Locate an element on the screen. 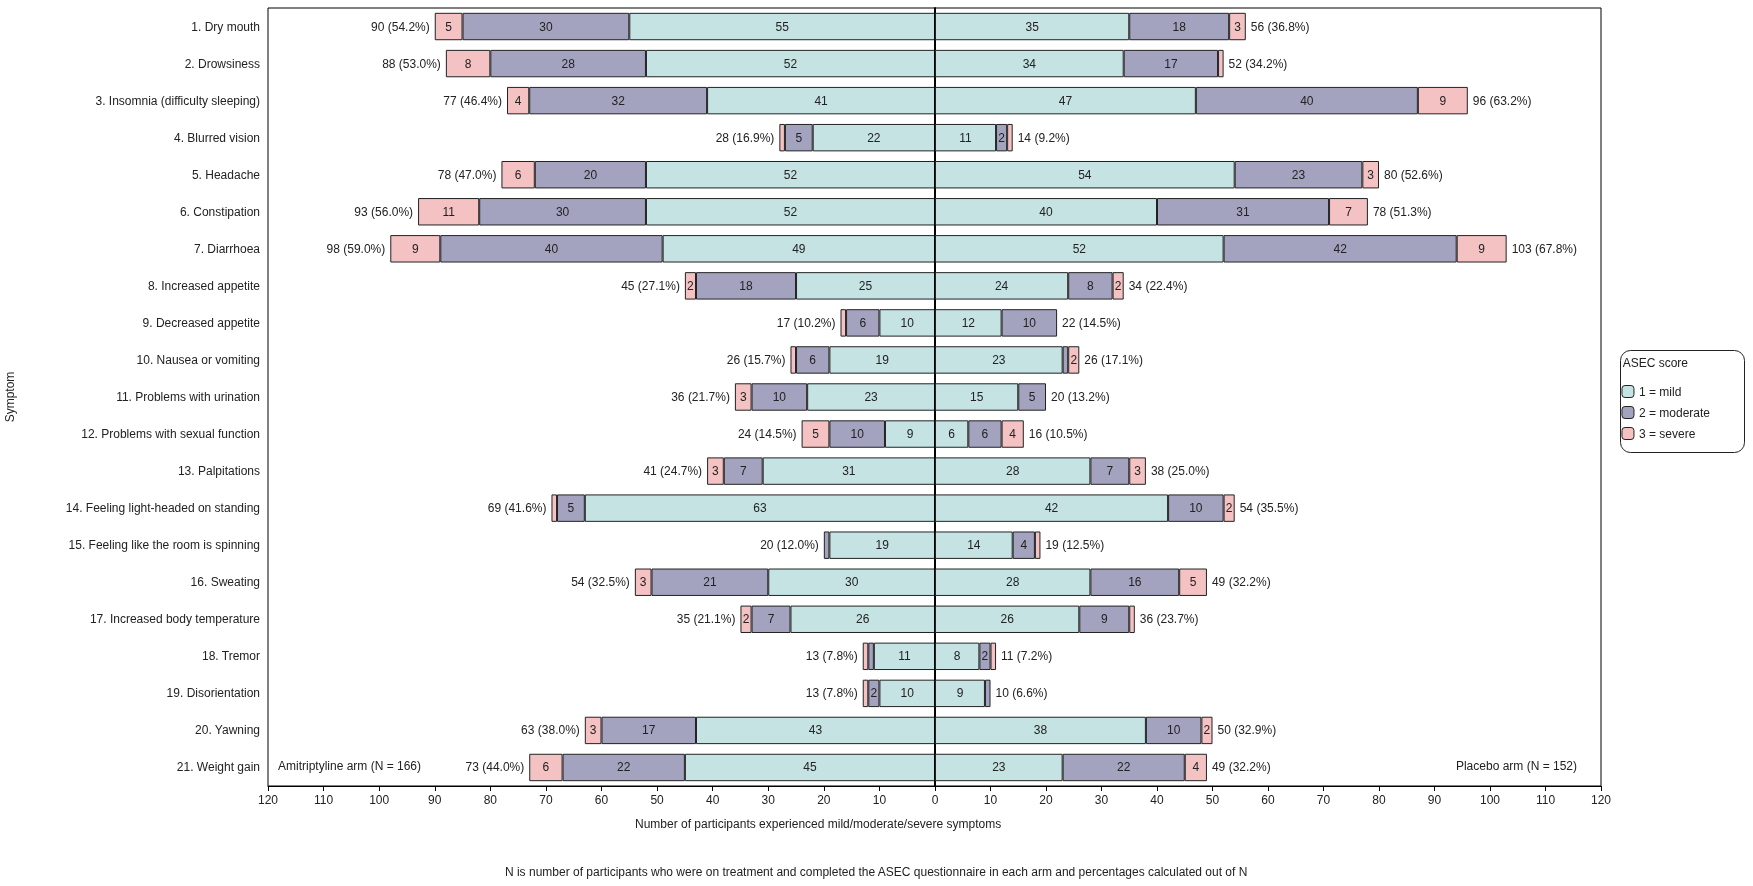 This screenshot has height=886, width=1753. x-tick-label: 110 is located at coordinates (324, 800).